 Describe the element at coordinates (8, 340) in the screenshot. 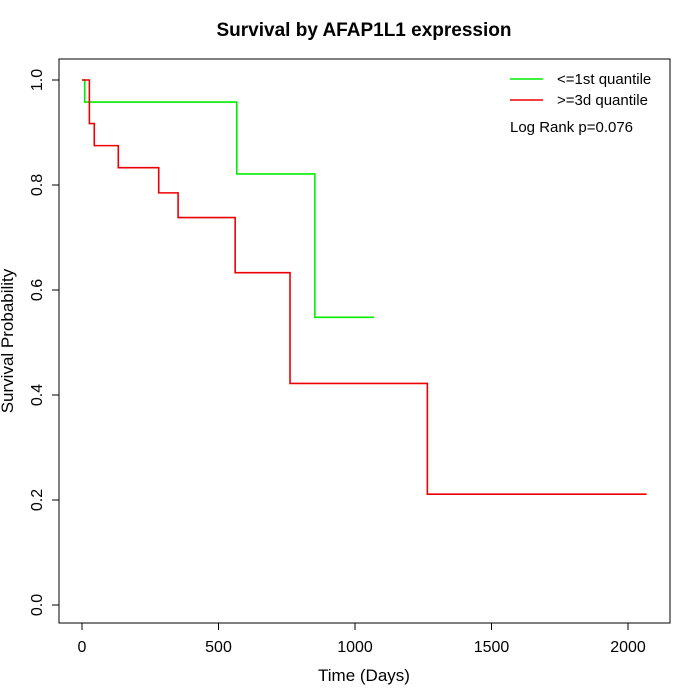

I see `y-axis-label: Survival Probability` at that location.